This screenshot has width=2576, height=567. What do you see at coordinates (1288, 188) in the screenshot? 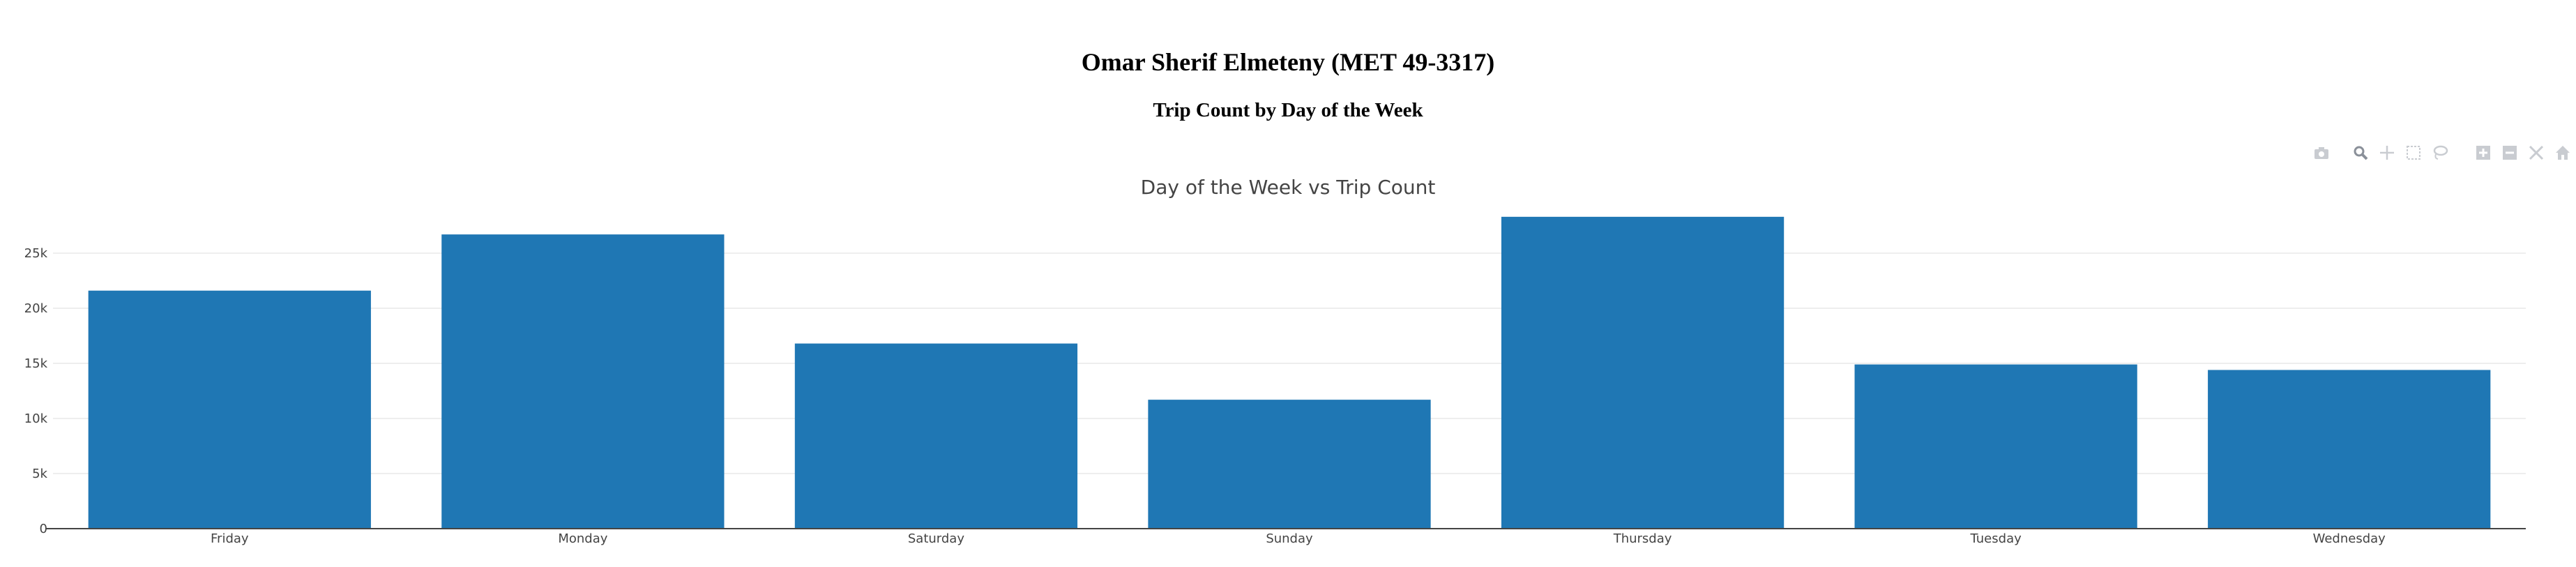
I see `chart-title: Day of the Week vs Trip Count` at bounding box center [1288, 188].